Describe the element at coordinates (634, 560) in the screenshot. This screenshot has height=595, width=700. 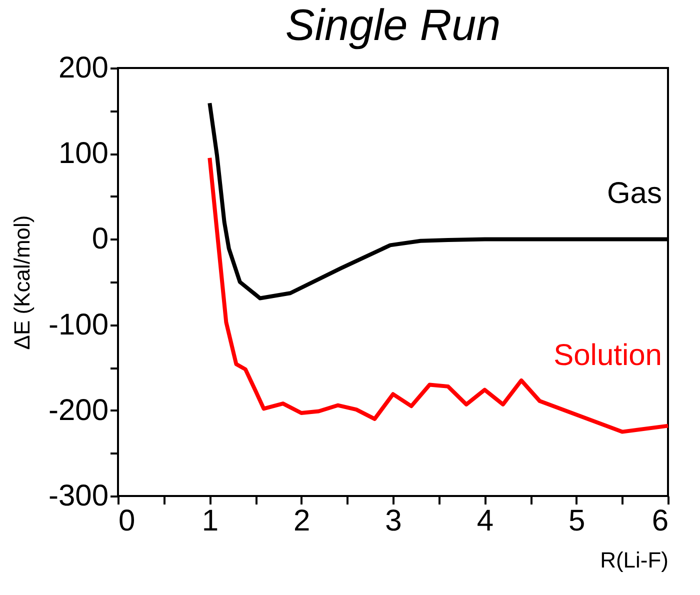
I see `x-axis-title: R(Li-F)` at that location.